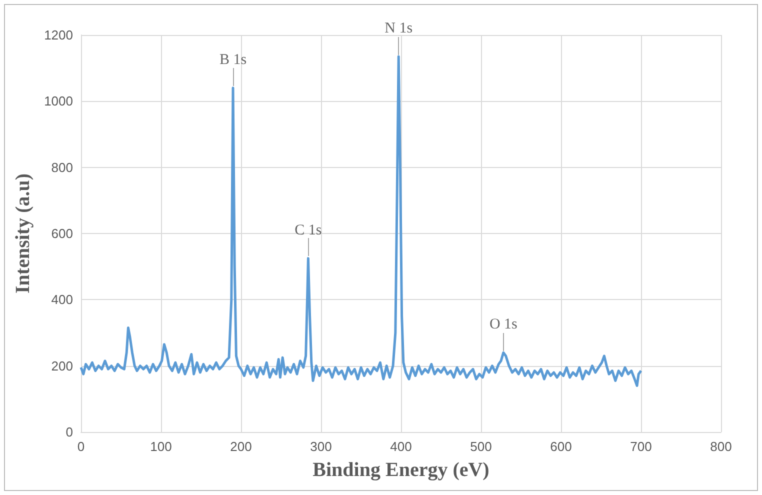 The image size is (762, 495). What do you see at coordinates (241, 446) in the screenshot?
I see `x-tick-label: 200` at bounding box center [241, 446].